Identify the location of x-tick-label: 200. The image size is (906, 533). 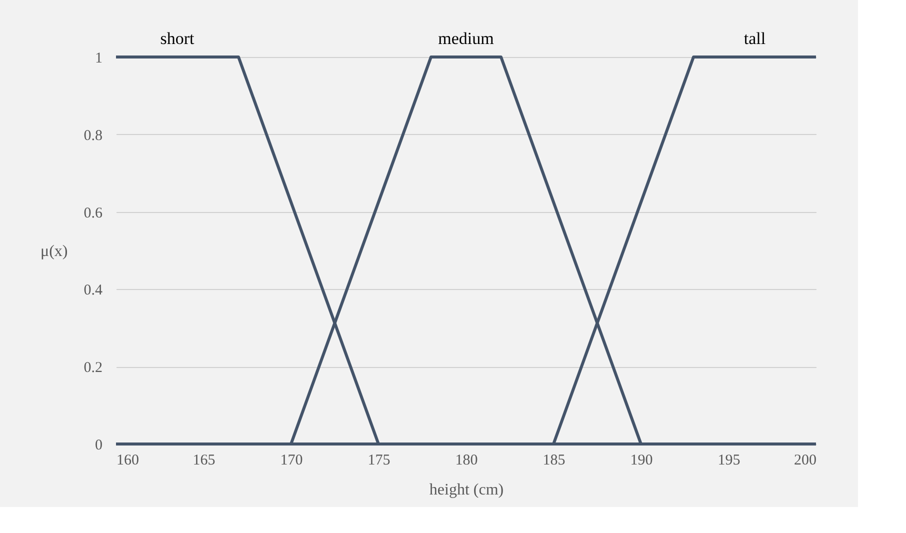
(805, 460).